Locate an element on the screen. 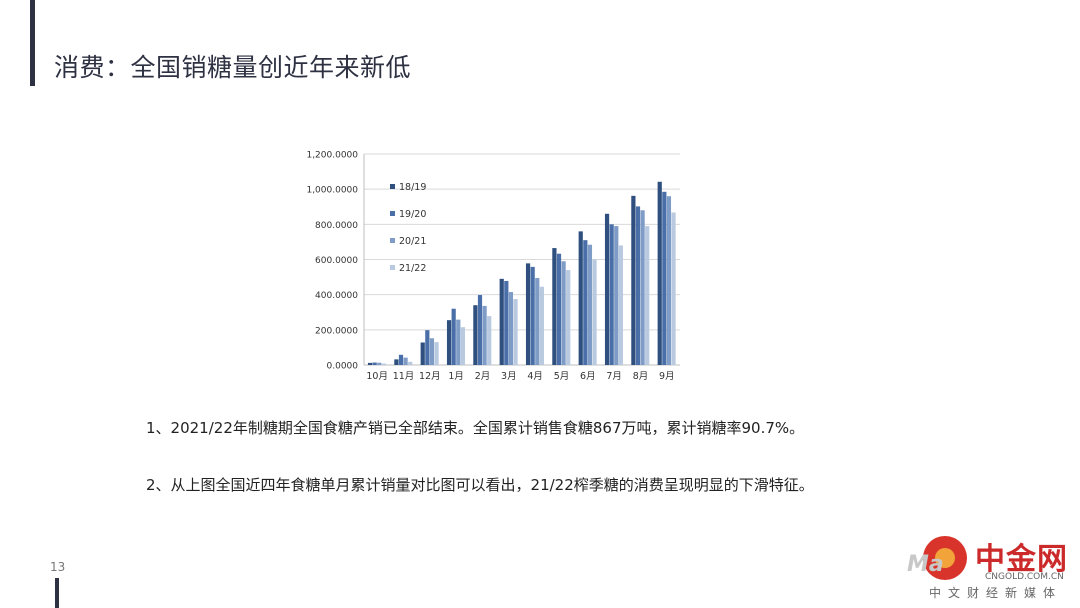  y-tick-label: 800.0000 is located at coordinates (336, 226).